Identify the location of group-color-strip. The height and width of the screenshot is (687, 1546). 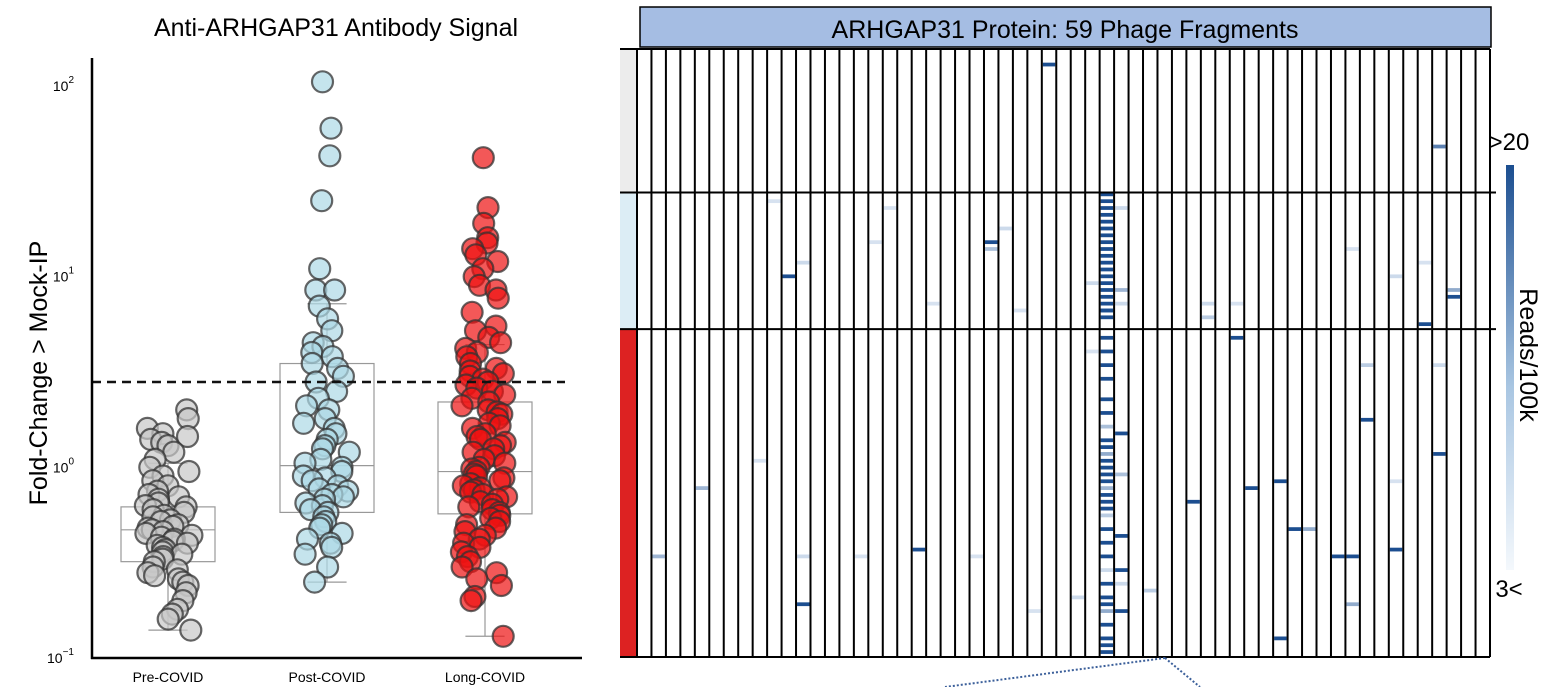
(628, 353).